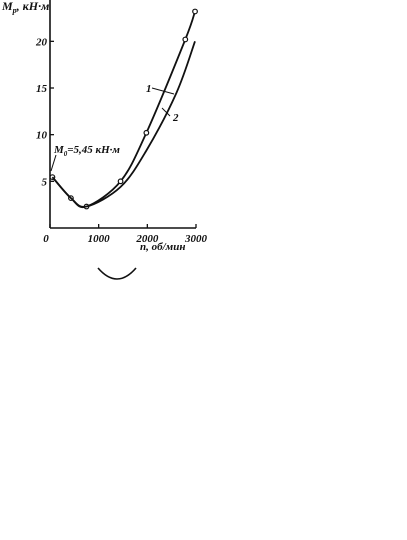 This screenshot has width=407, height=540. What do you see at coordinates (196, 239) in the screenshot?
I see `x-tick-label: 3000` at bounding box center [196, 239].